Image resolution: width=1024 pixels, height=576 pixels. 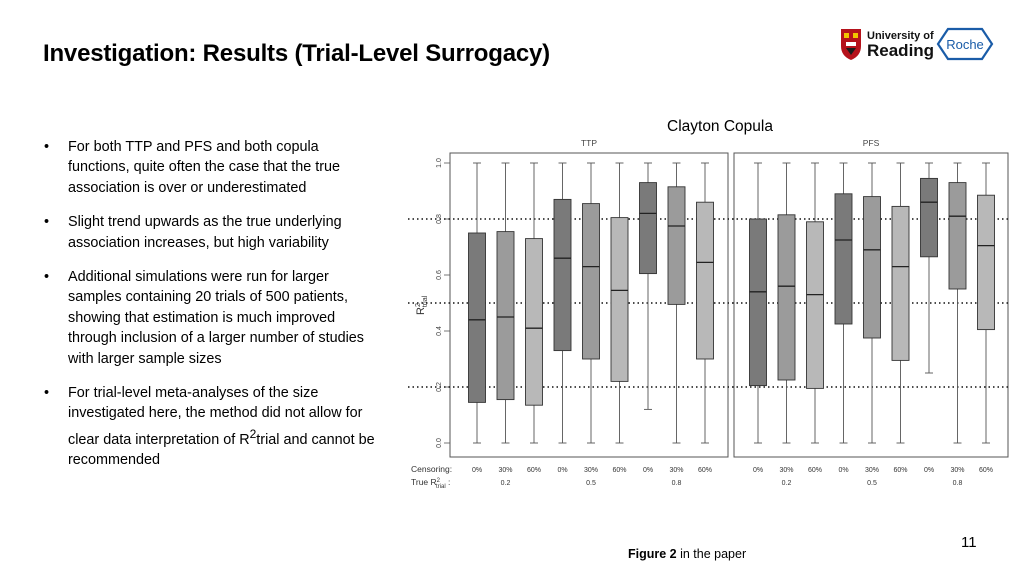 I want to click on y-tick-label: 0.6, so click(x=439, y=275).